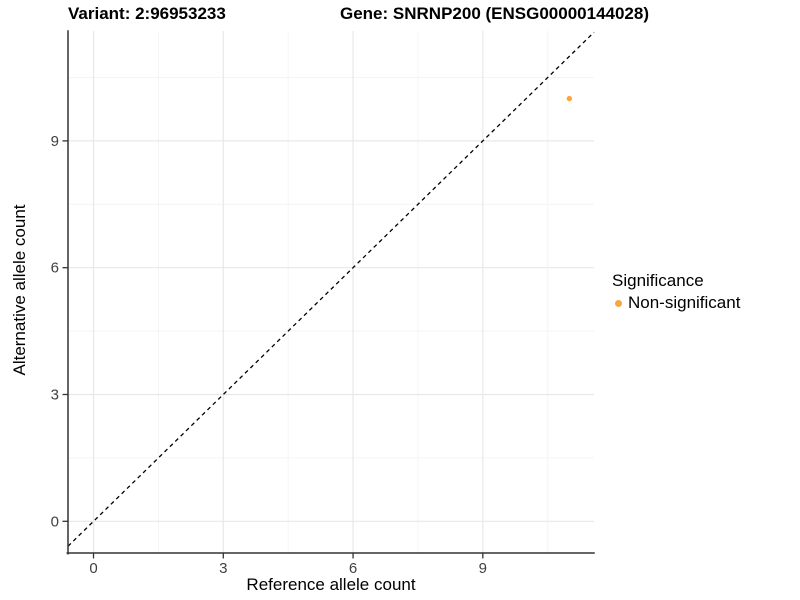  I want to click on x-tick-label: 6, so click(353, 568).